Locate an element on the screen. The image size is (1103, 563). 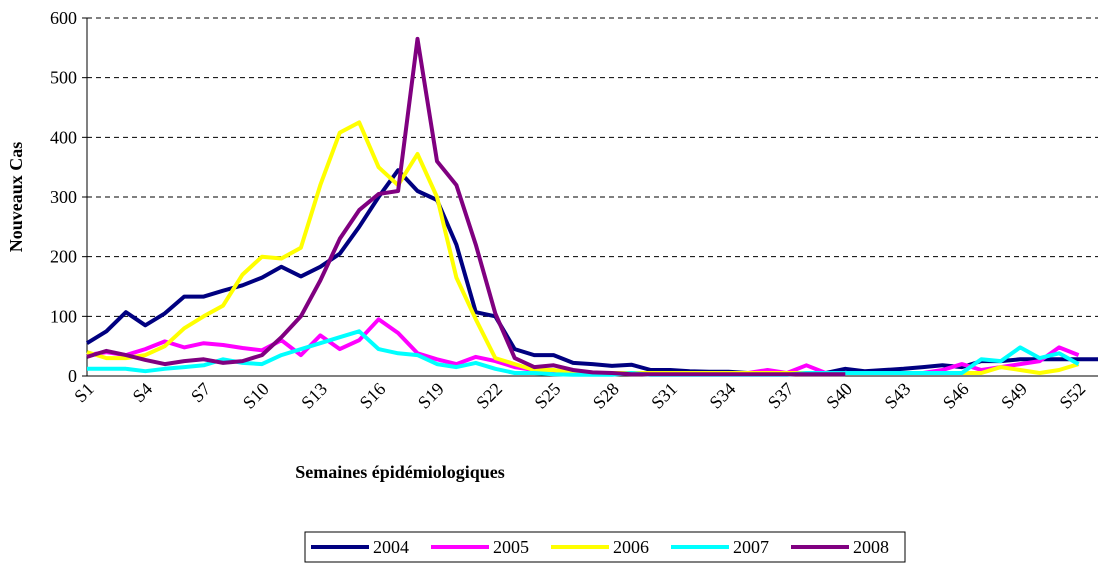
x-tick-label: S31 is located at coordinates (664, 396).